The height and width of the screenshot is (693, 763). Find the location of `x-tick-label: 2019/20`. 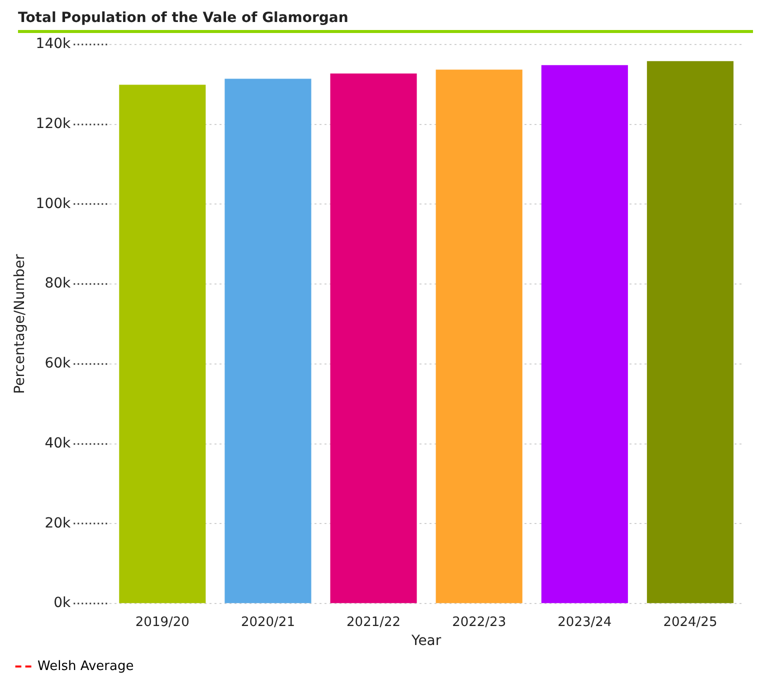

x-tick-label: 2019/20 is located at coordinates (162, 622).